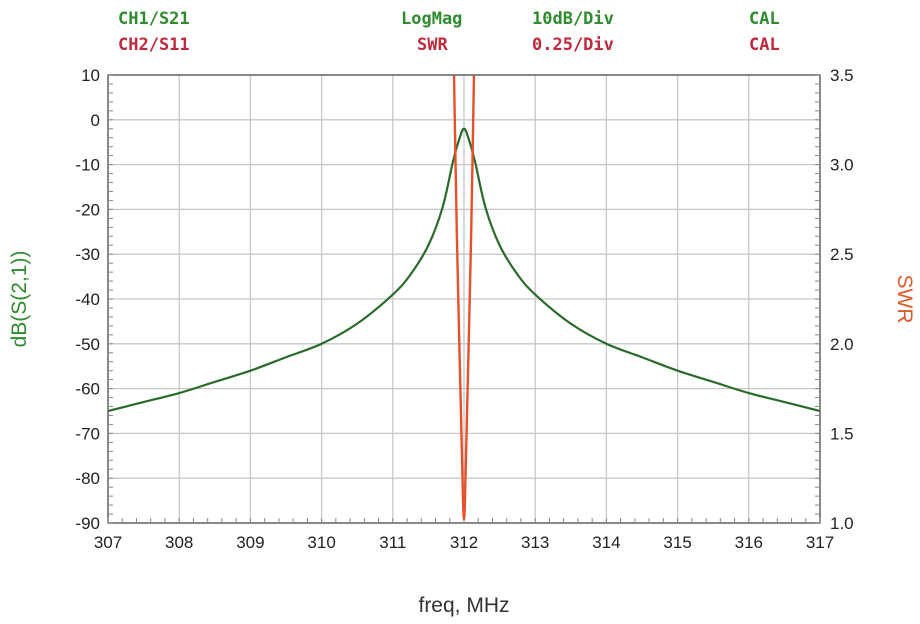  What do you see at coordinates (250, 542) in the screenshot?
I see `x-tick-label: 309` at bounding box center [250, 542].